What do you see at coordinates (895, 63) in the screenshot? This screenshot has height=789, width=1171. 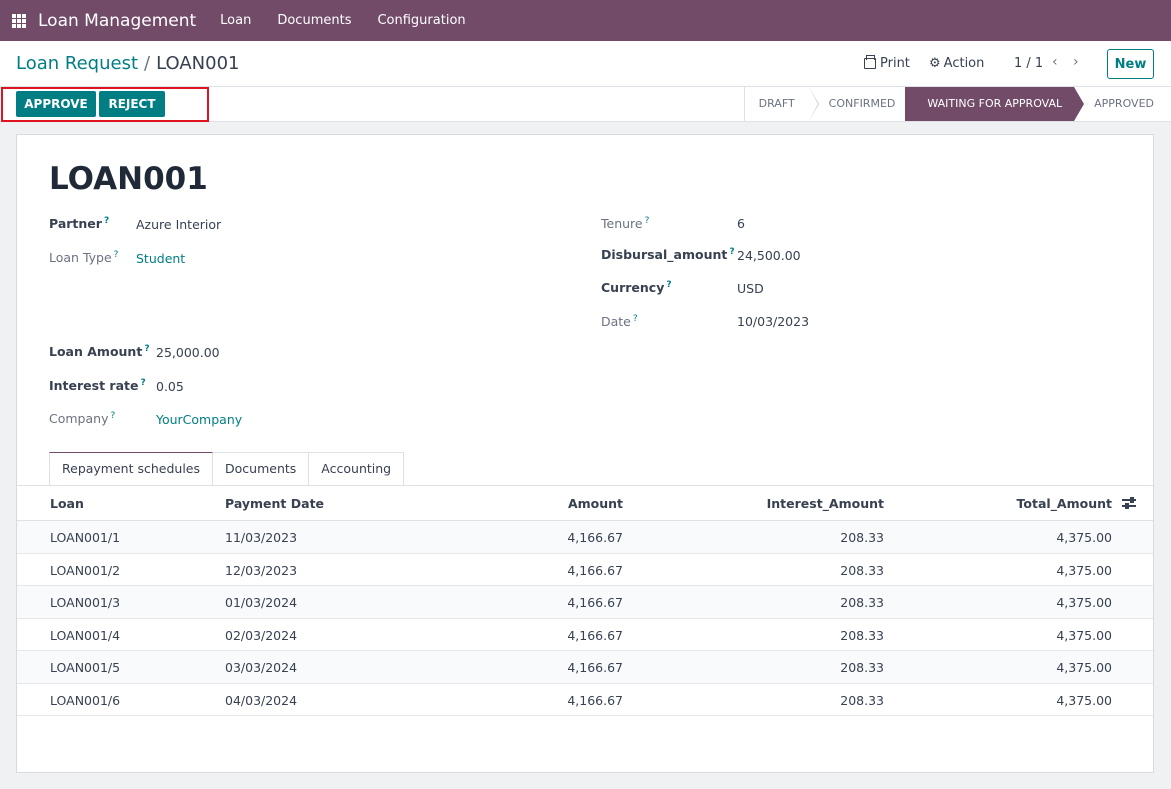 I see `print-label: Print` at bounding box center [895, 63].